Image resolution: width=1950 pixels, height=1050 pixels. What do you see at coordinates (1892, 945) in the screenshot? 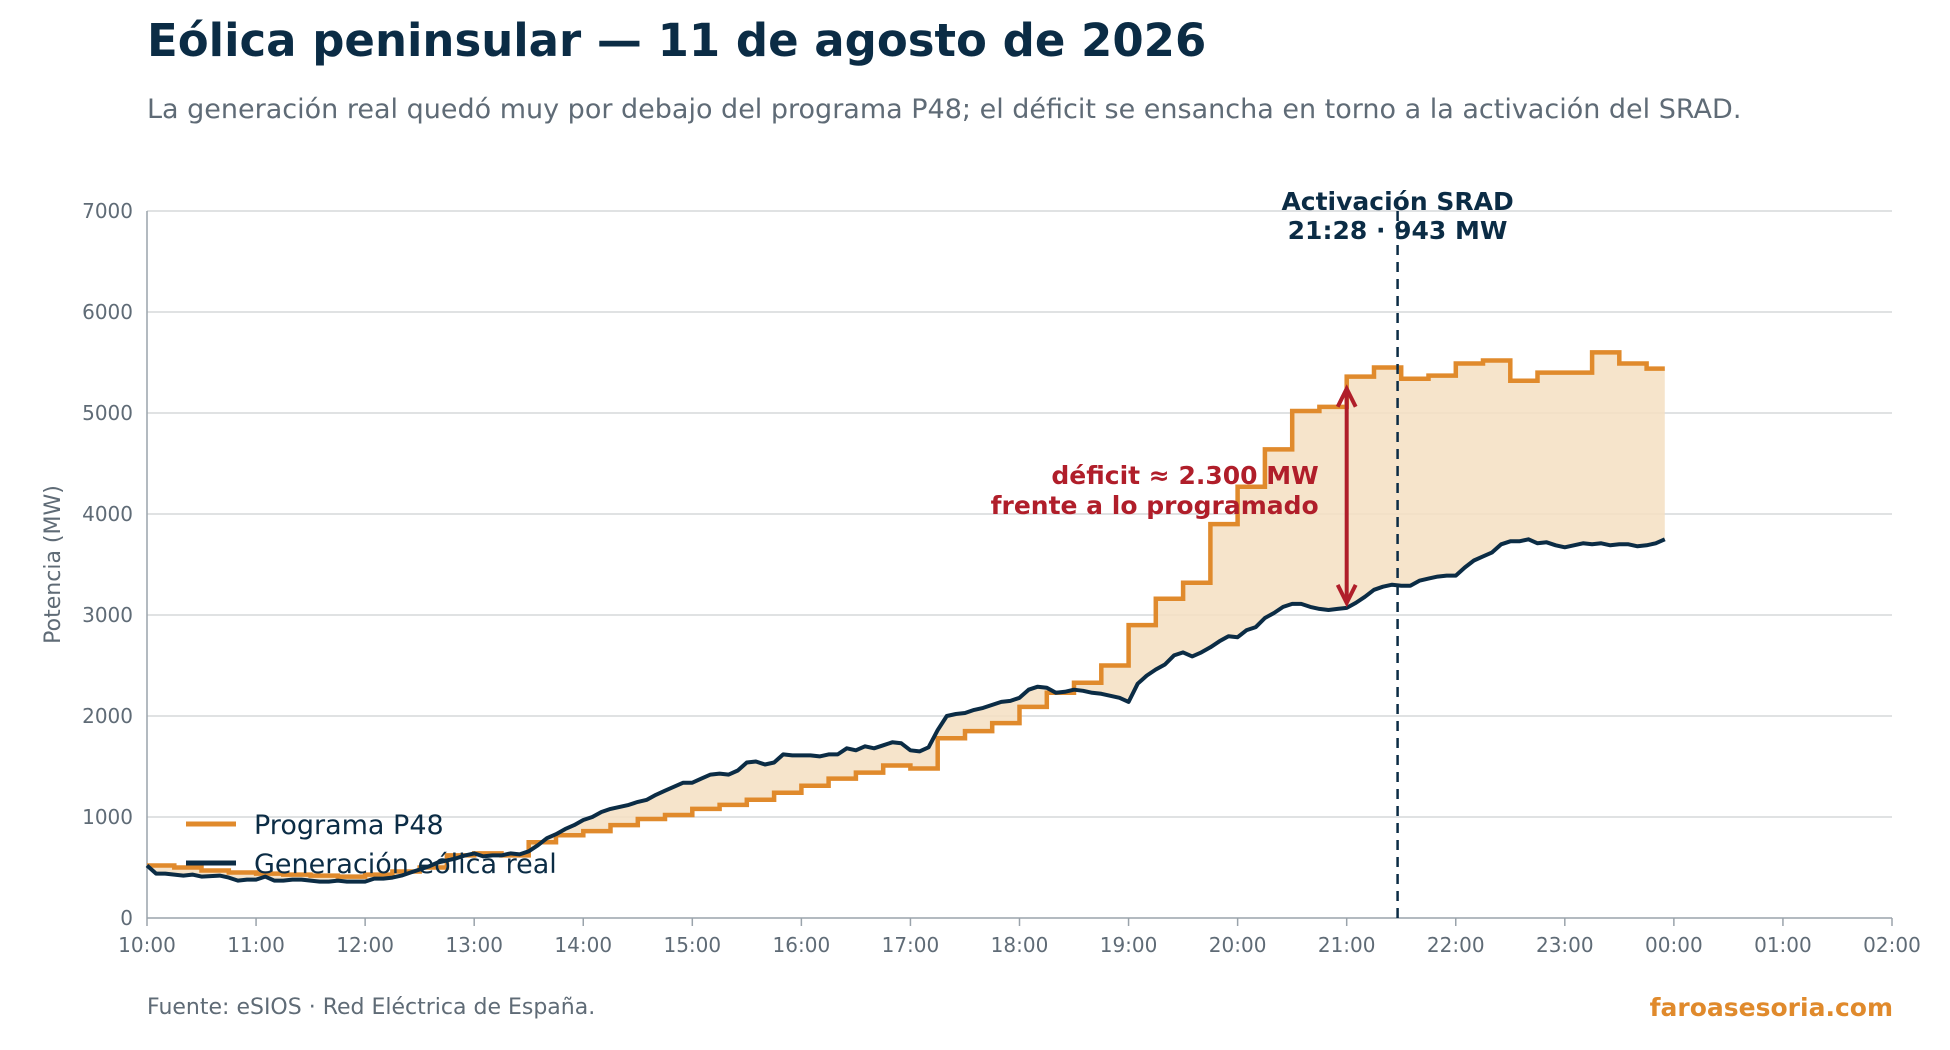
I see `x-tick-label: 02:00` at bounding box center [1892, 945].